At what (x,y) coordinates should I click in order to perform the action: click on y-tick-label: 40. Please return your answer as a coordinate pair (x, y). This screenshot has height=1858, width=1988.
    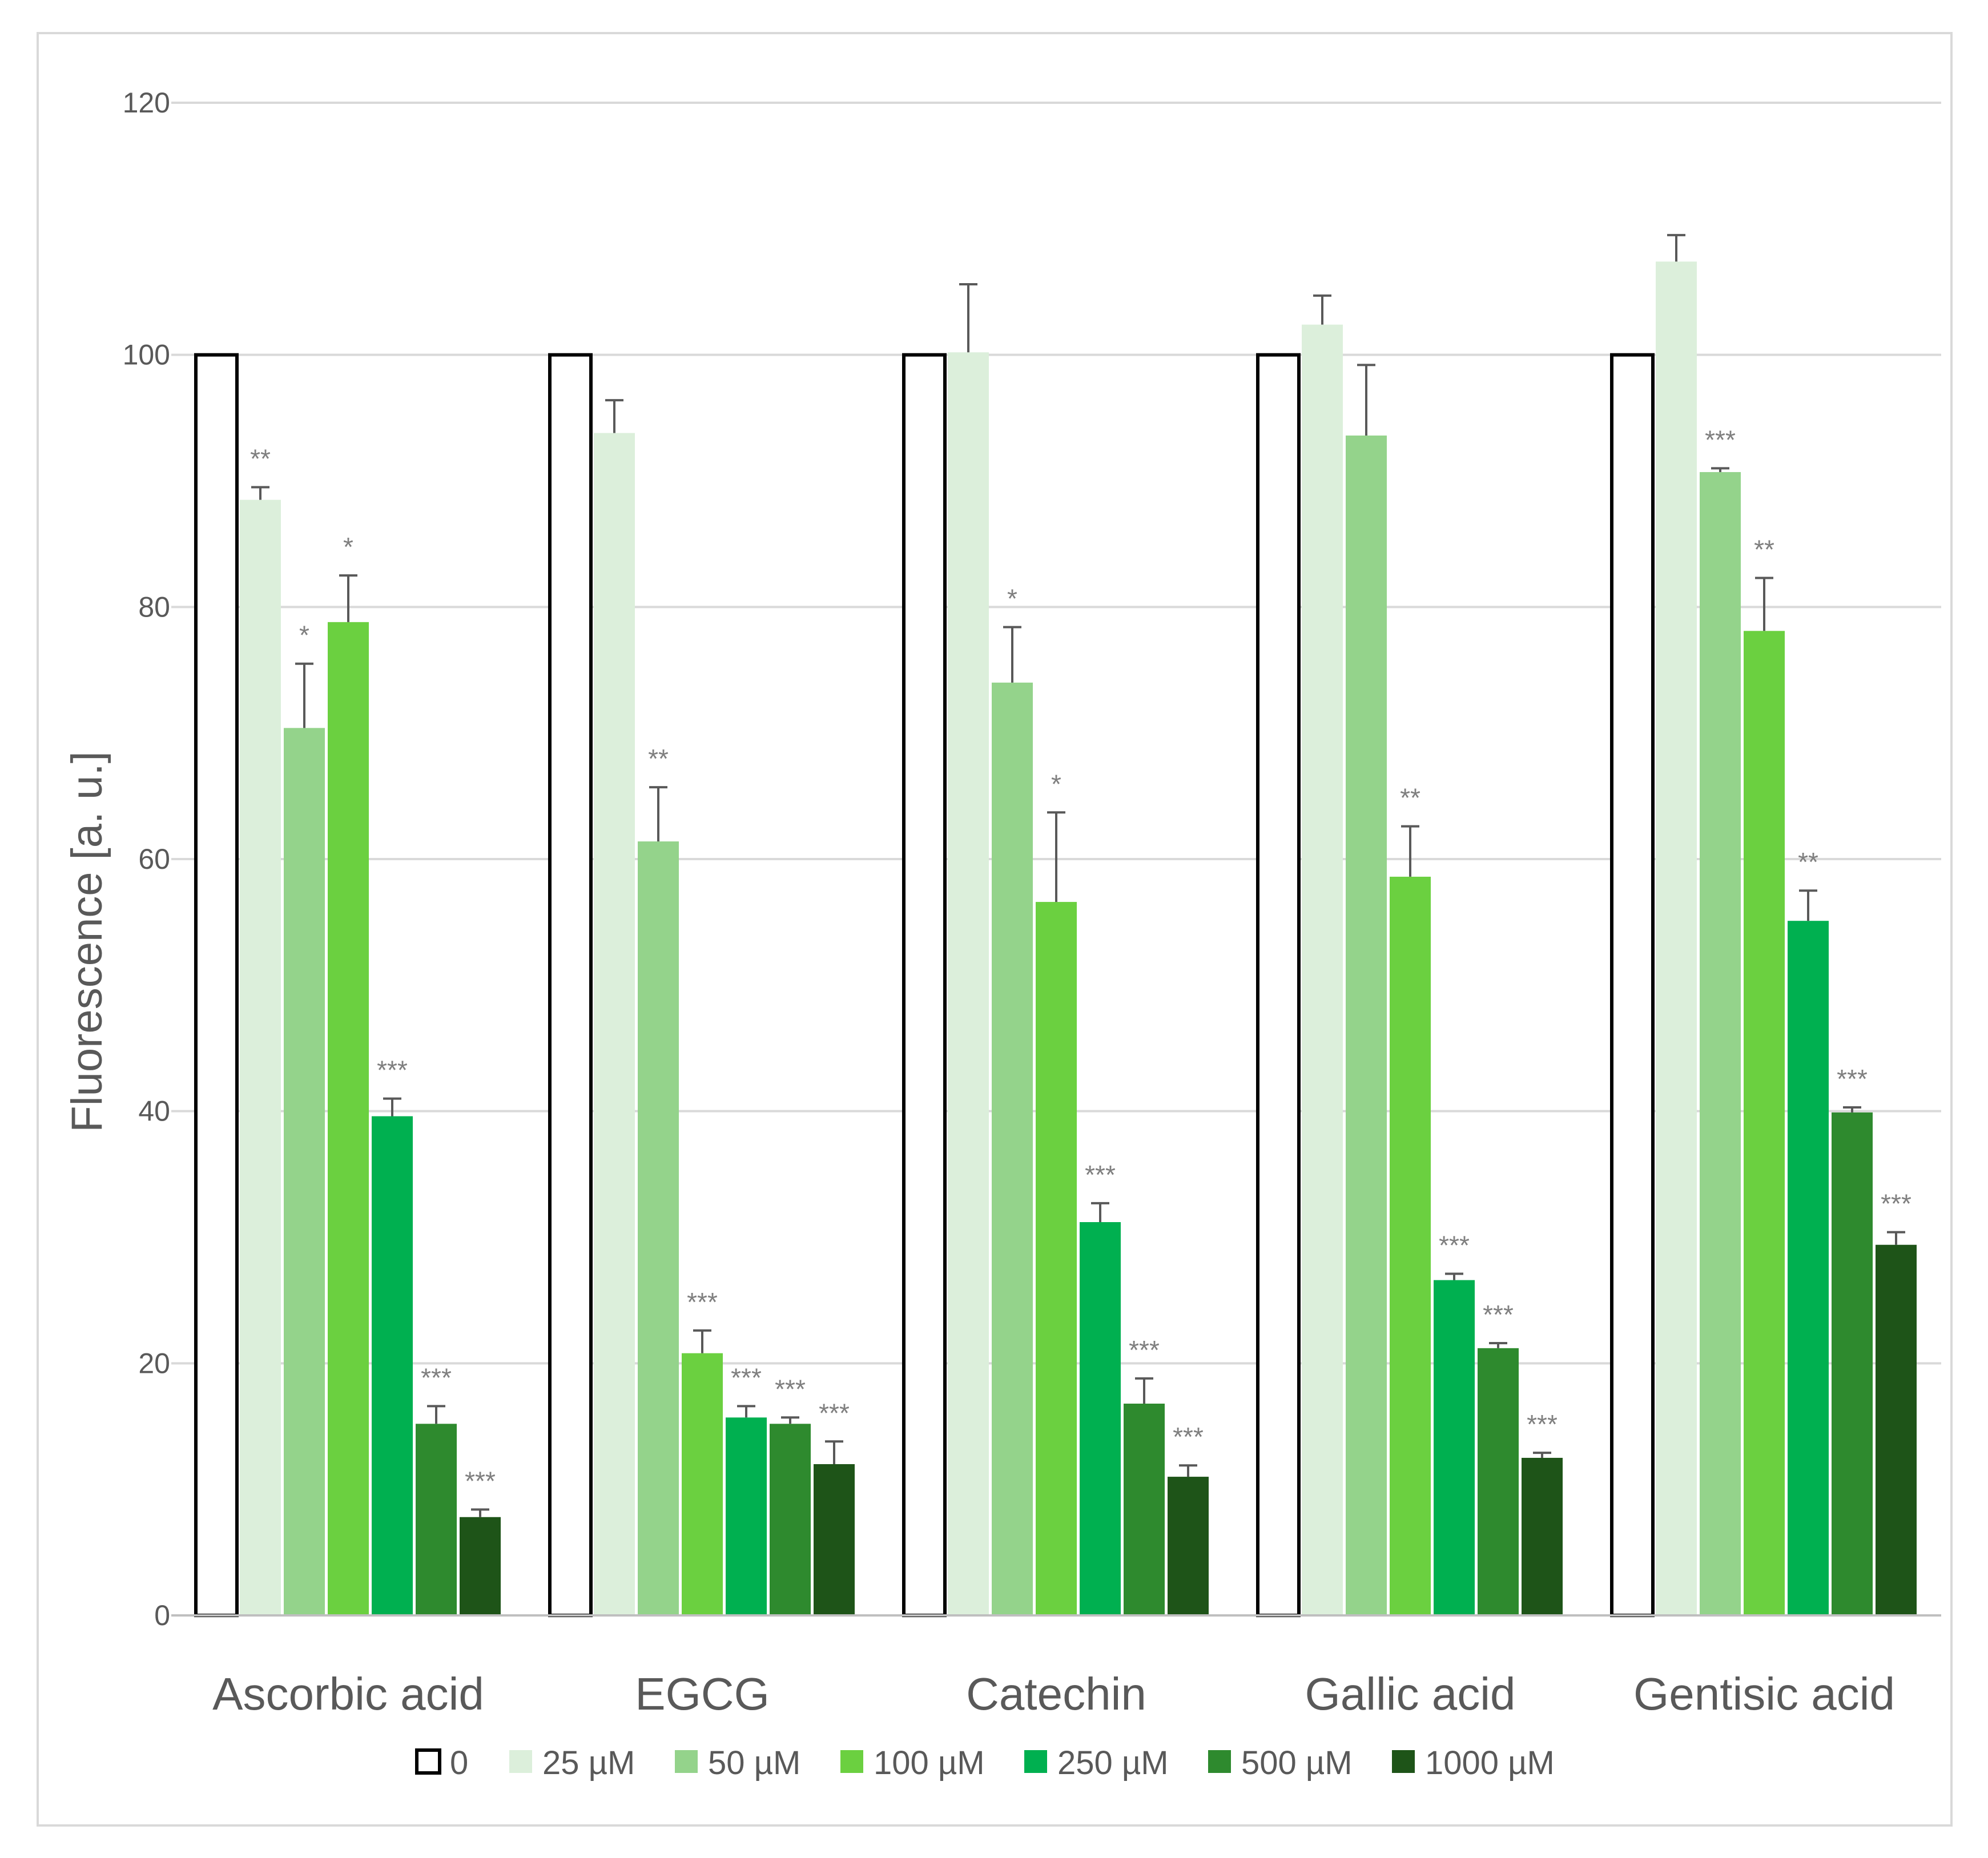
    Looking at the image, I should click on (154, 1111).